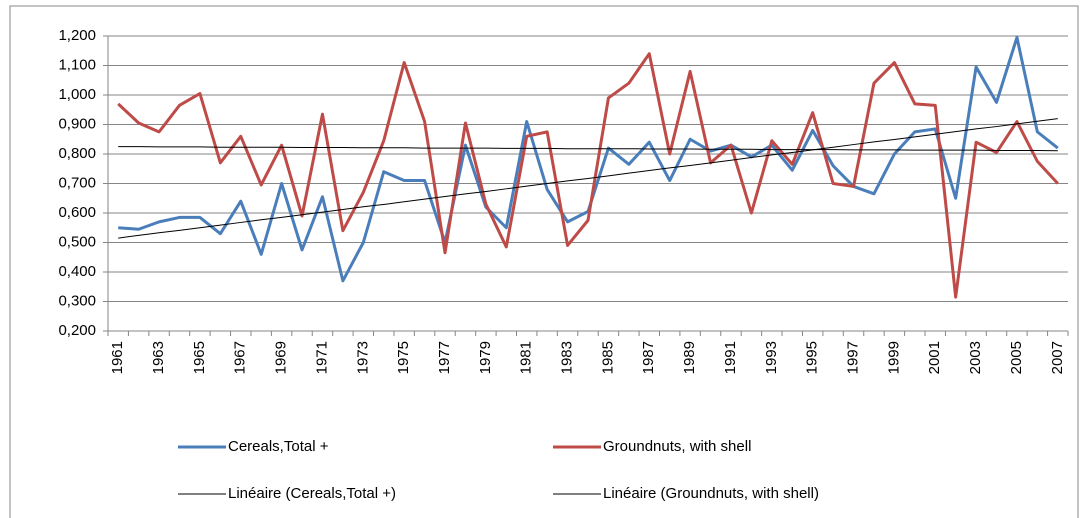 The image size is (1085, 518). What do you see at coordinates (77, 212) in the screenshot?
I see `y-tick-label: 0,600` at bounding box center [77, 212].